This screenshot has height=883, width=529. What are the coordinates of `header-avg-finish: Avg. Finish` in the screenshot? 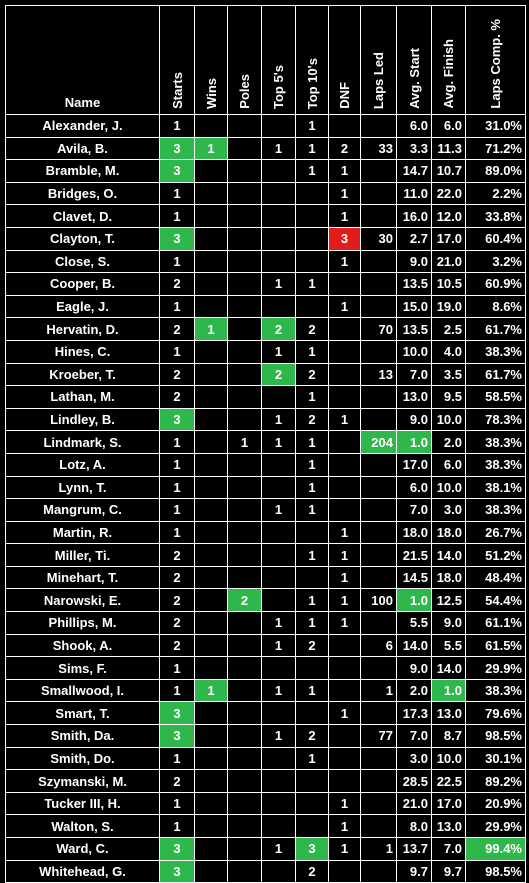 It's located at (448, 60).